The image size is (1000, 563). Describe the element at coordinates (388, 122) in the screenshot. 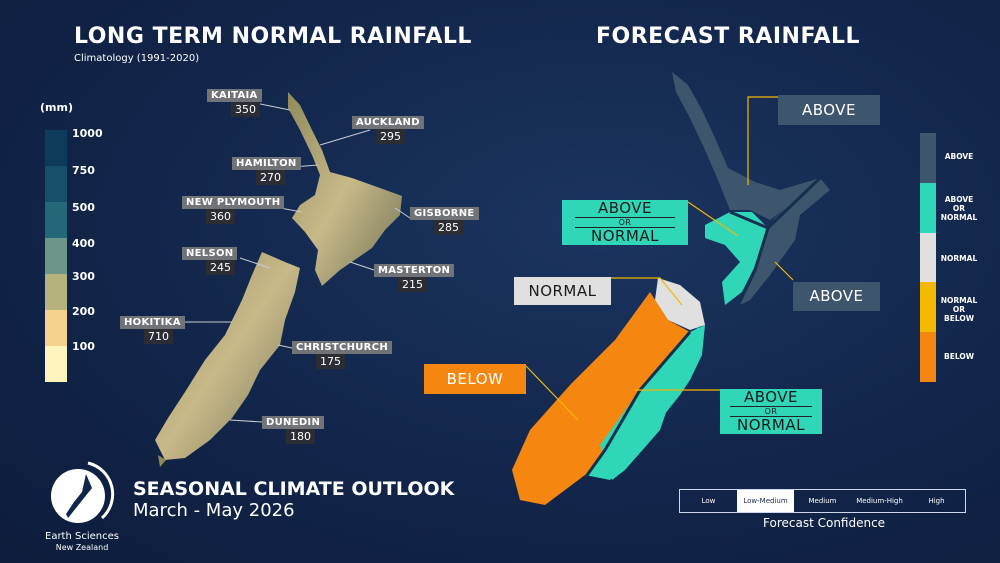

I see `city-name: AUCKLAND` at that location.